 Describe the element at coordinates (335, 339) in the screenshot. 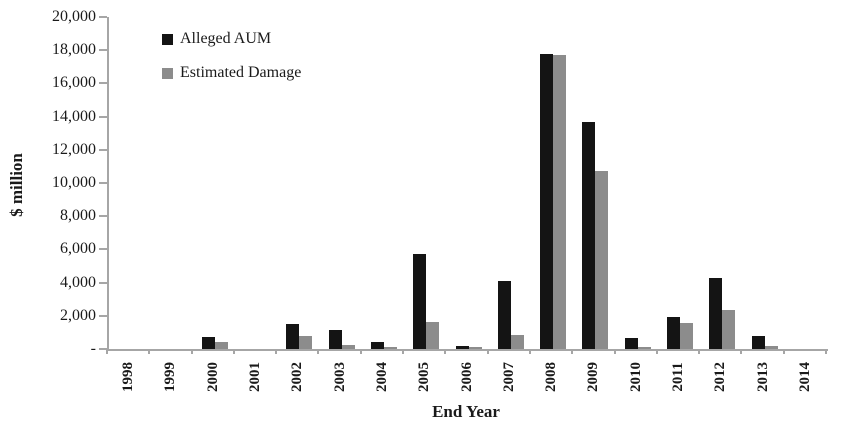

I see `bar-alleged-aum-2003` at that location.